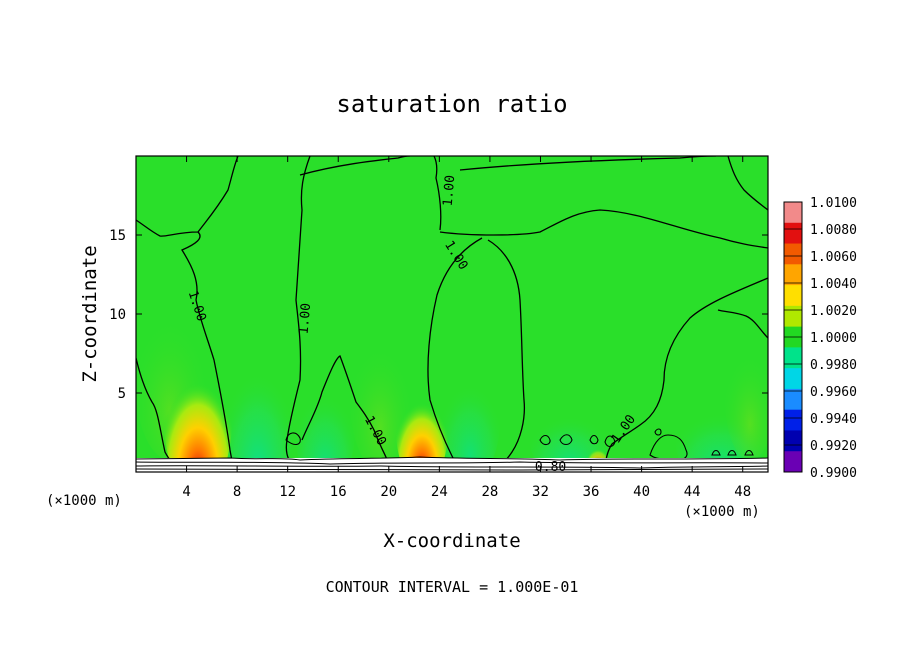 The image size is (904, 654). Describe the element at coordinates (338, 492) in the screenshot. I see `x-tick-label: 16` at that location.